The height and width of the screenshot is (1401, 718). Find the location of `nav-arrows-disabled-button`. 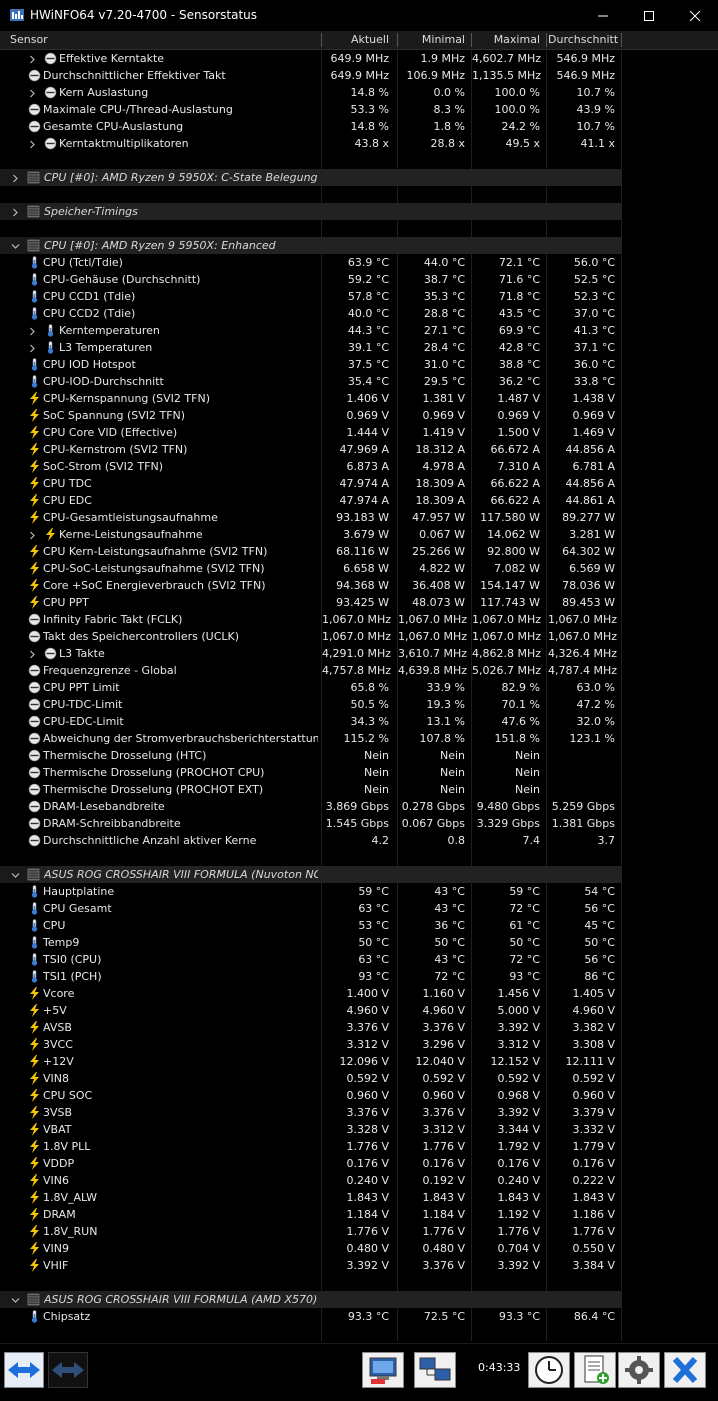

nav-arrows-disabled-button is located at coordinates (68, 1370).